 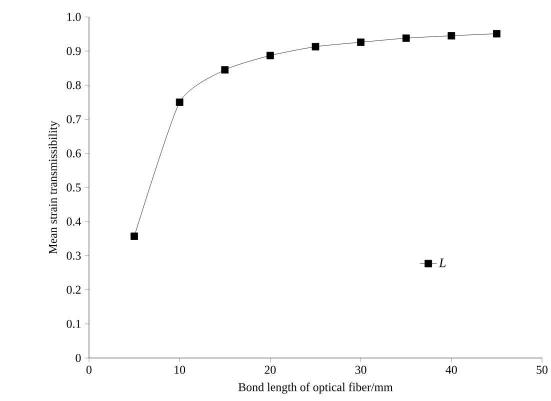 I want to click on y-axis-title: Mean strain transmissibility, so click(x=54, y=187).